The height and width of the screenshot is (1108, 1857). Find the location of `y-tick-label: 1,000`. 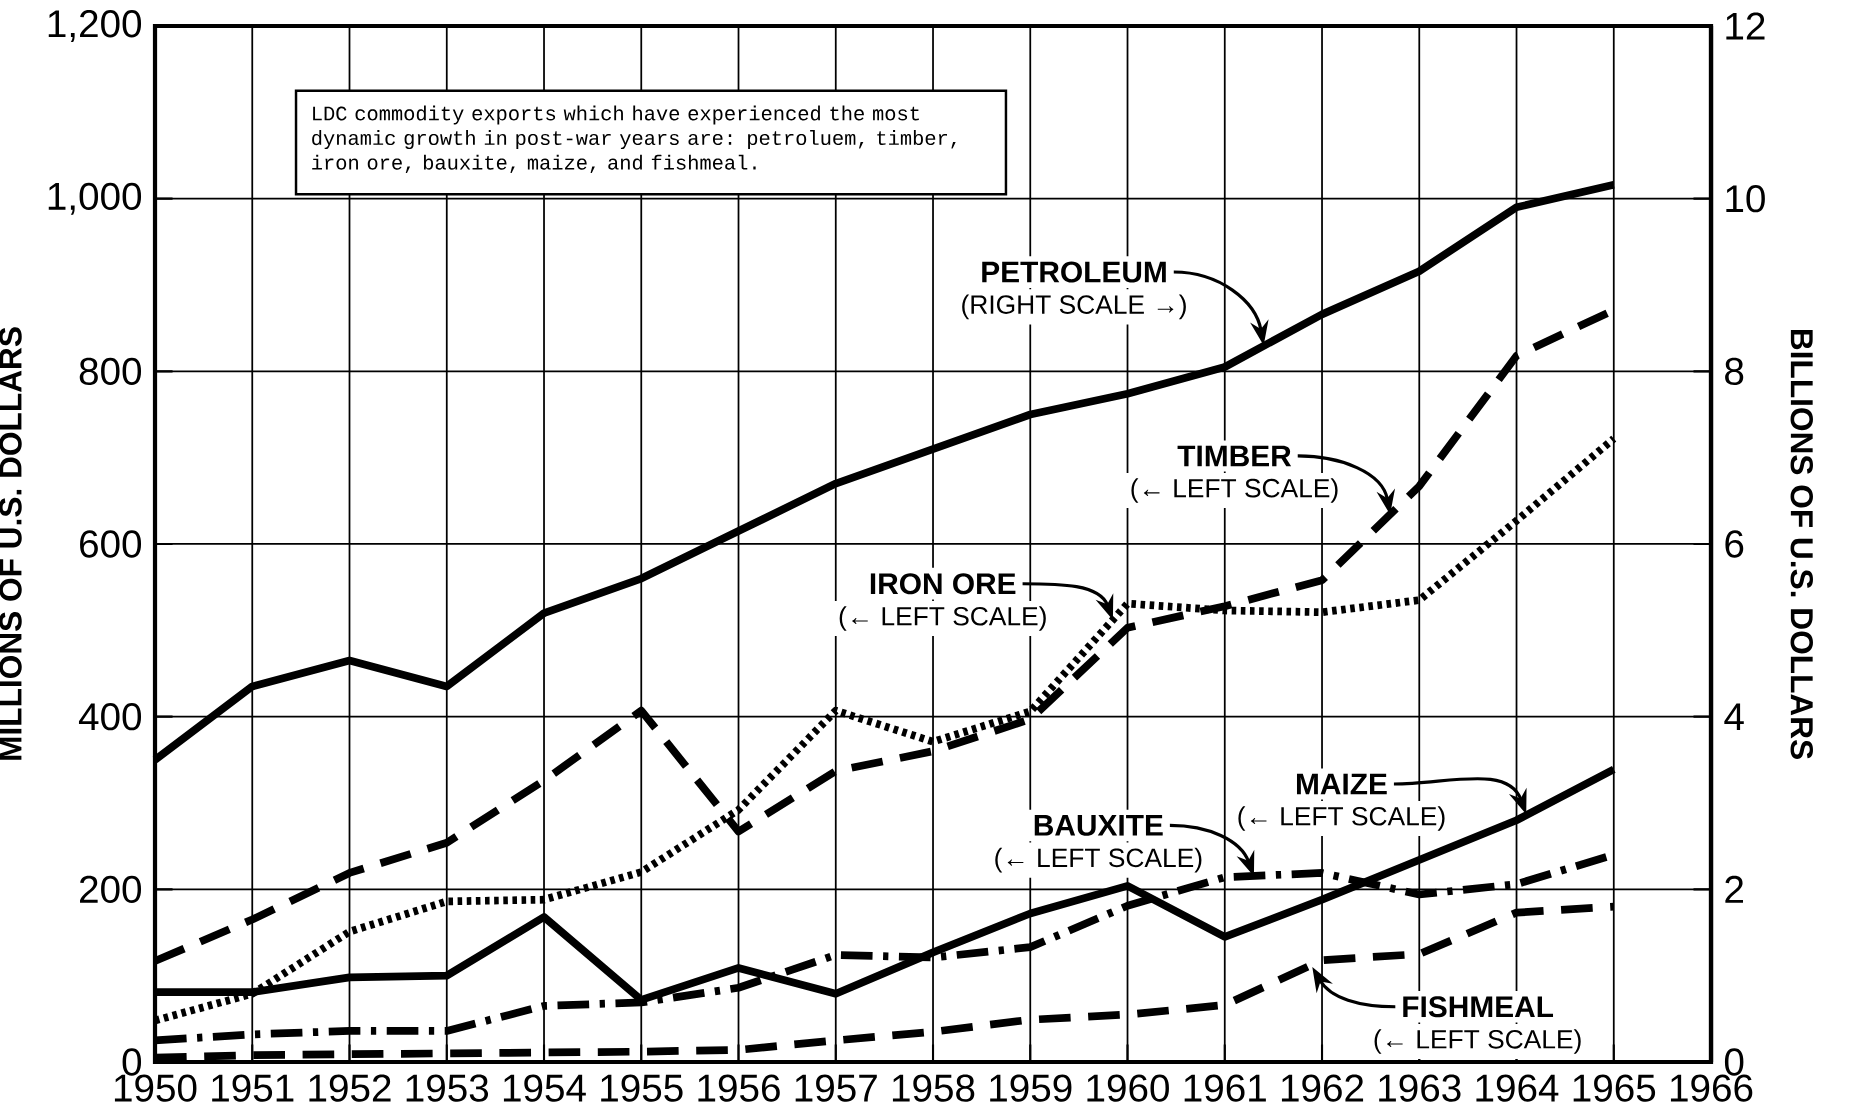

y-tick-label: 1,000 is located at coordinates (95, 198).